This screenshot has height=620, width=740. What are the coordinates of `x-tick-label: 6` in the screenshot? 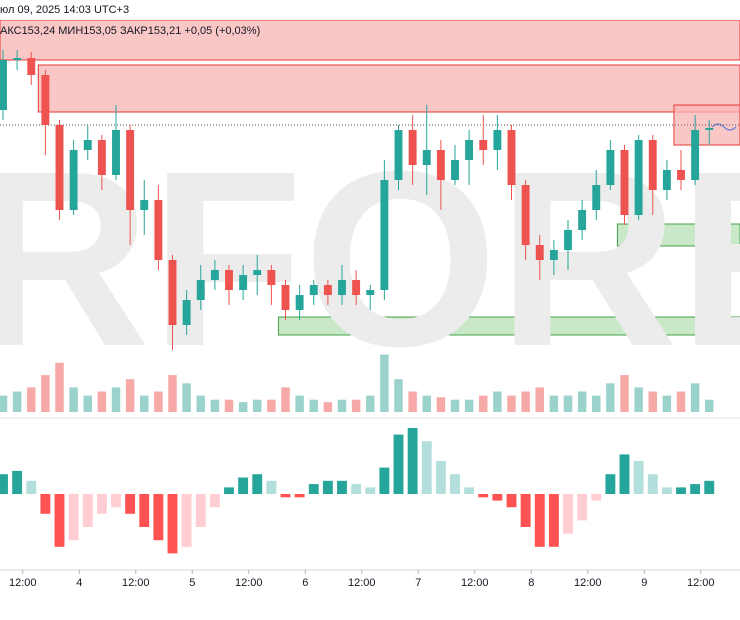 It's located at (305, 583).